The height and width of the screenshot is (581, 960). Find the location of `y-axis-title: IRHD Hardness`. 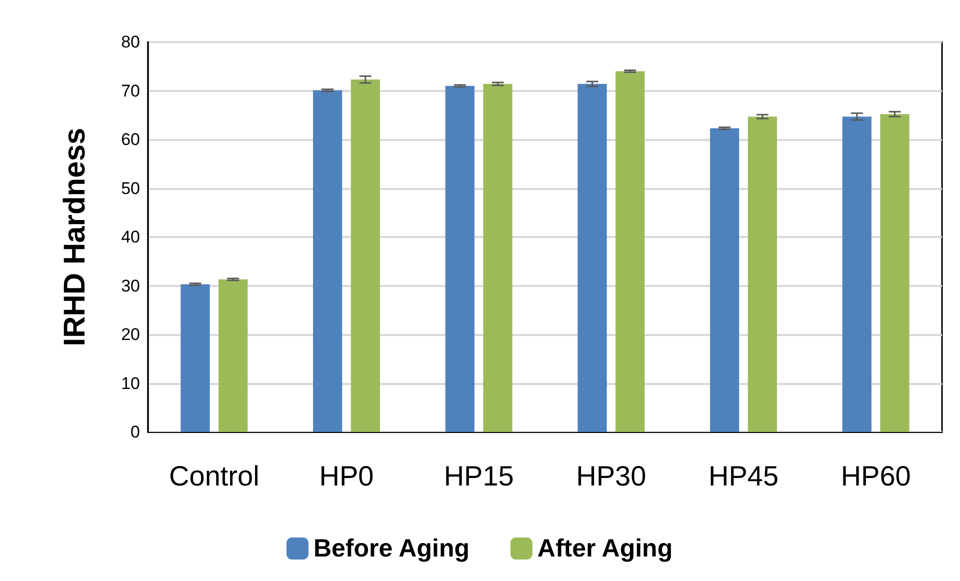

y-axis-title: IRHD Hardness is located at coordinates (75, 237).